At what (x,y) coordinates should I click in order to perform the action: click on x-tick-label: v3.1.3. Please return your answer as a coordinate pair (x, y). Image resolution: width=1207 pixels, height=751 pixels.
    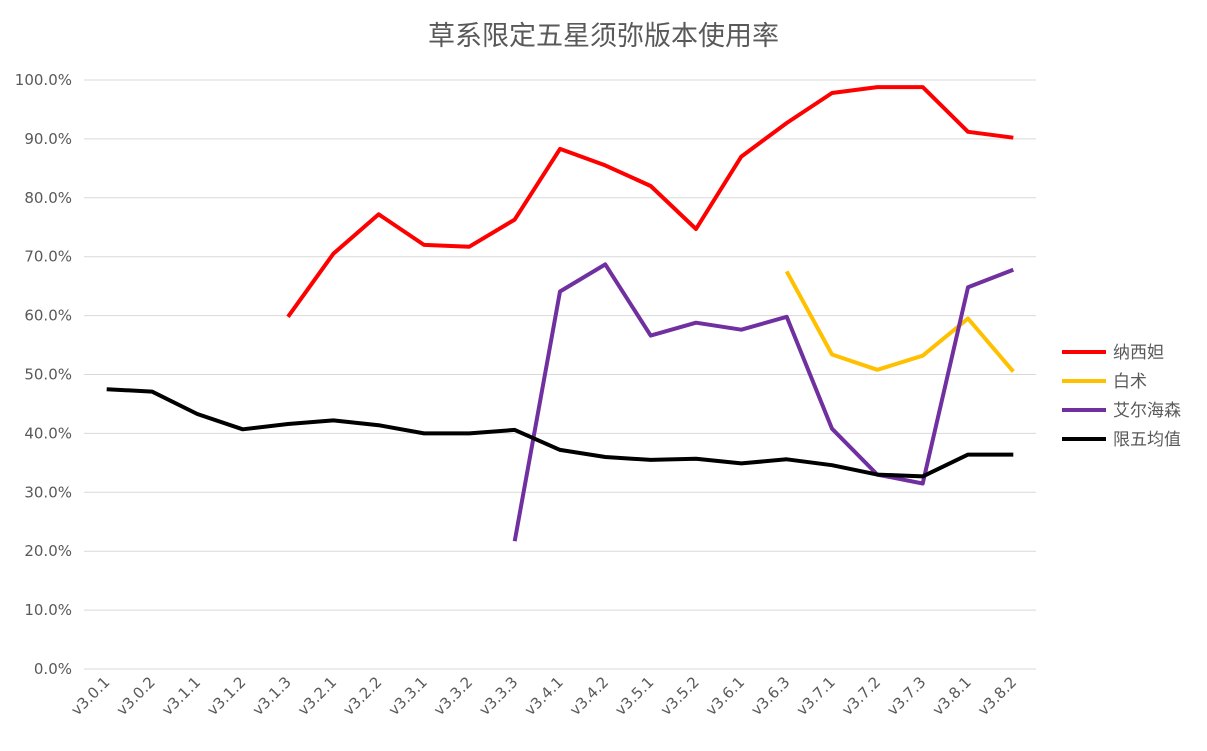
    Looking at the image, I should click on (272, 696).